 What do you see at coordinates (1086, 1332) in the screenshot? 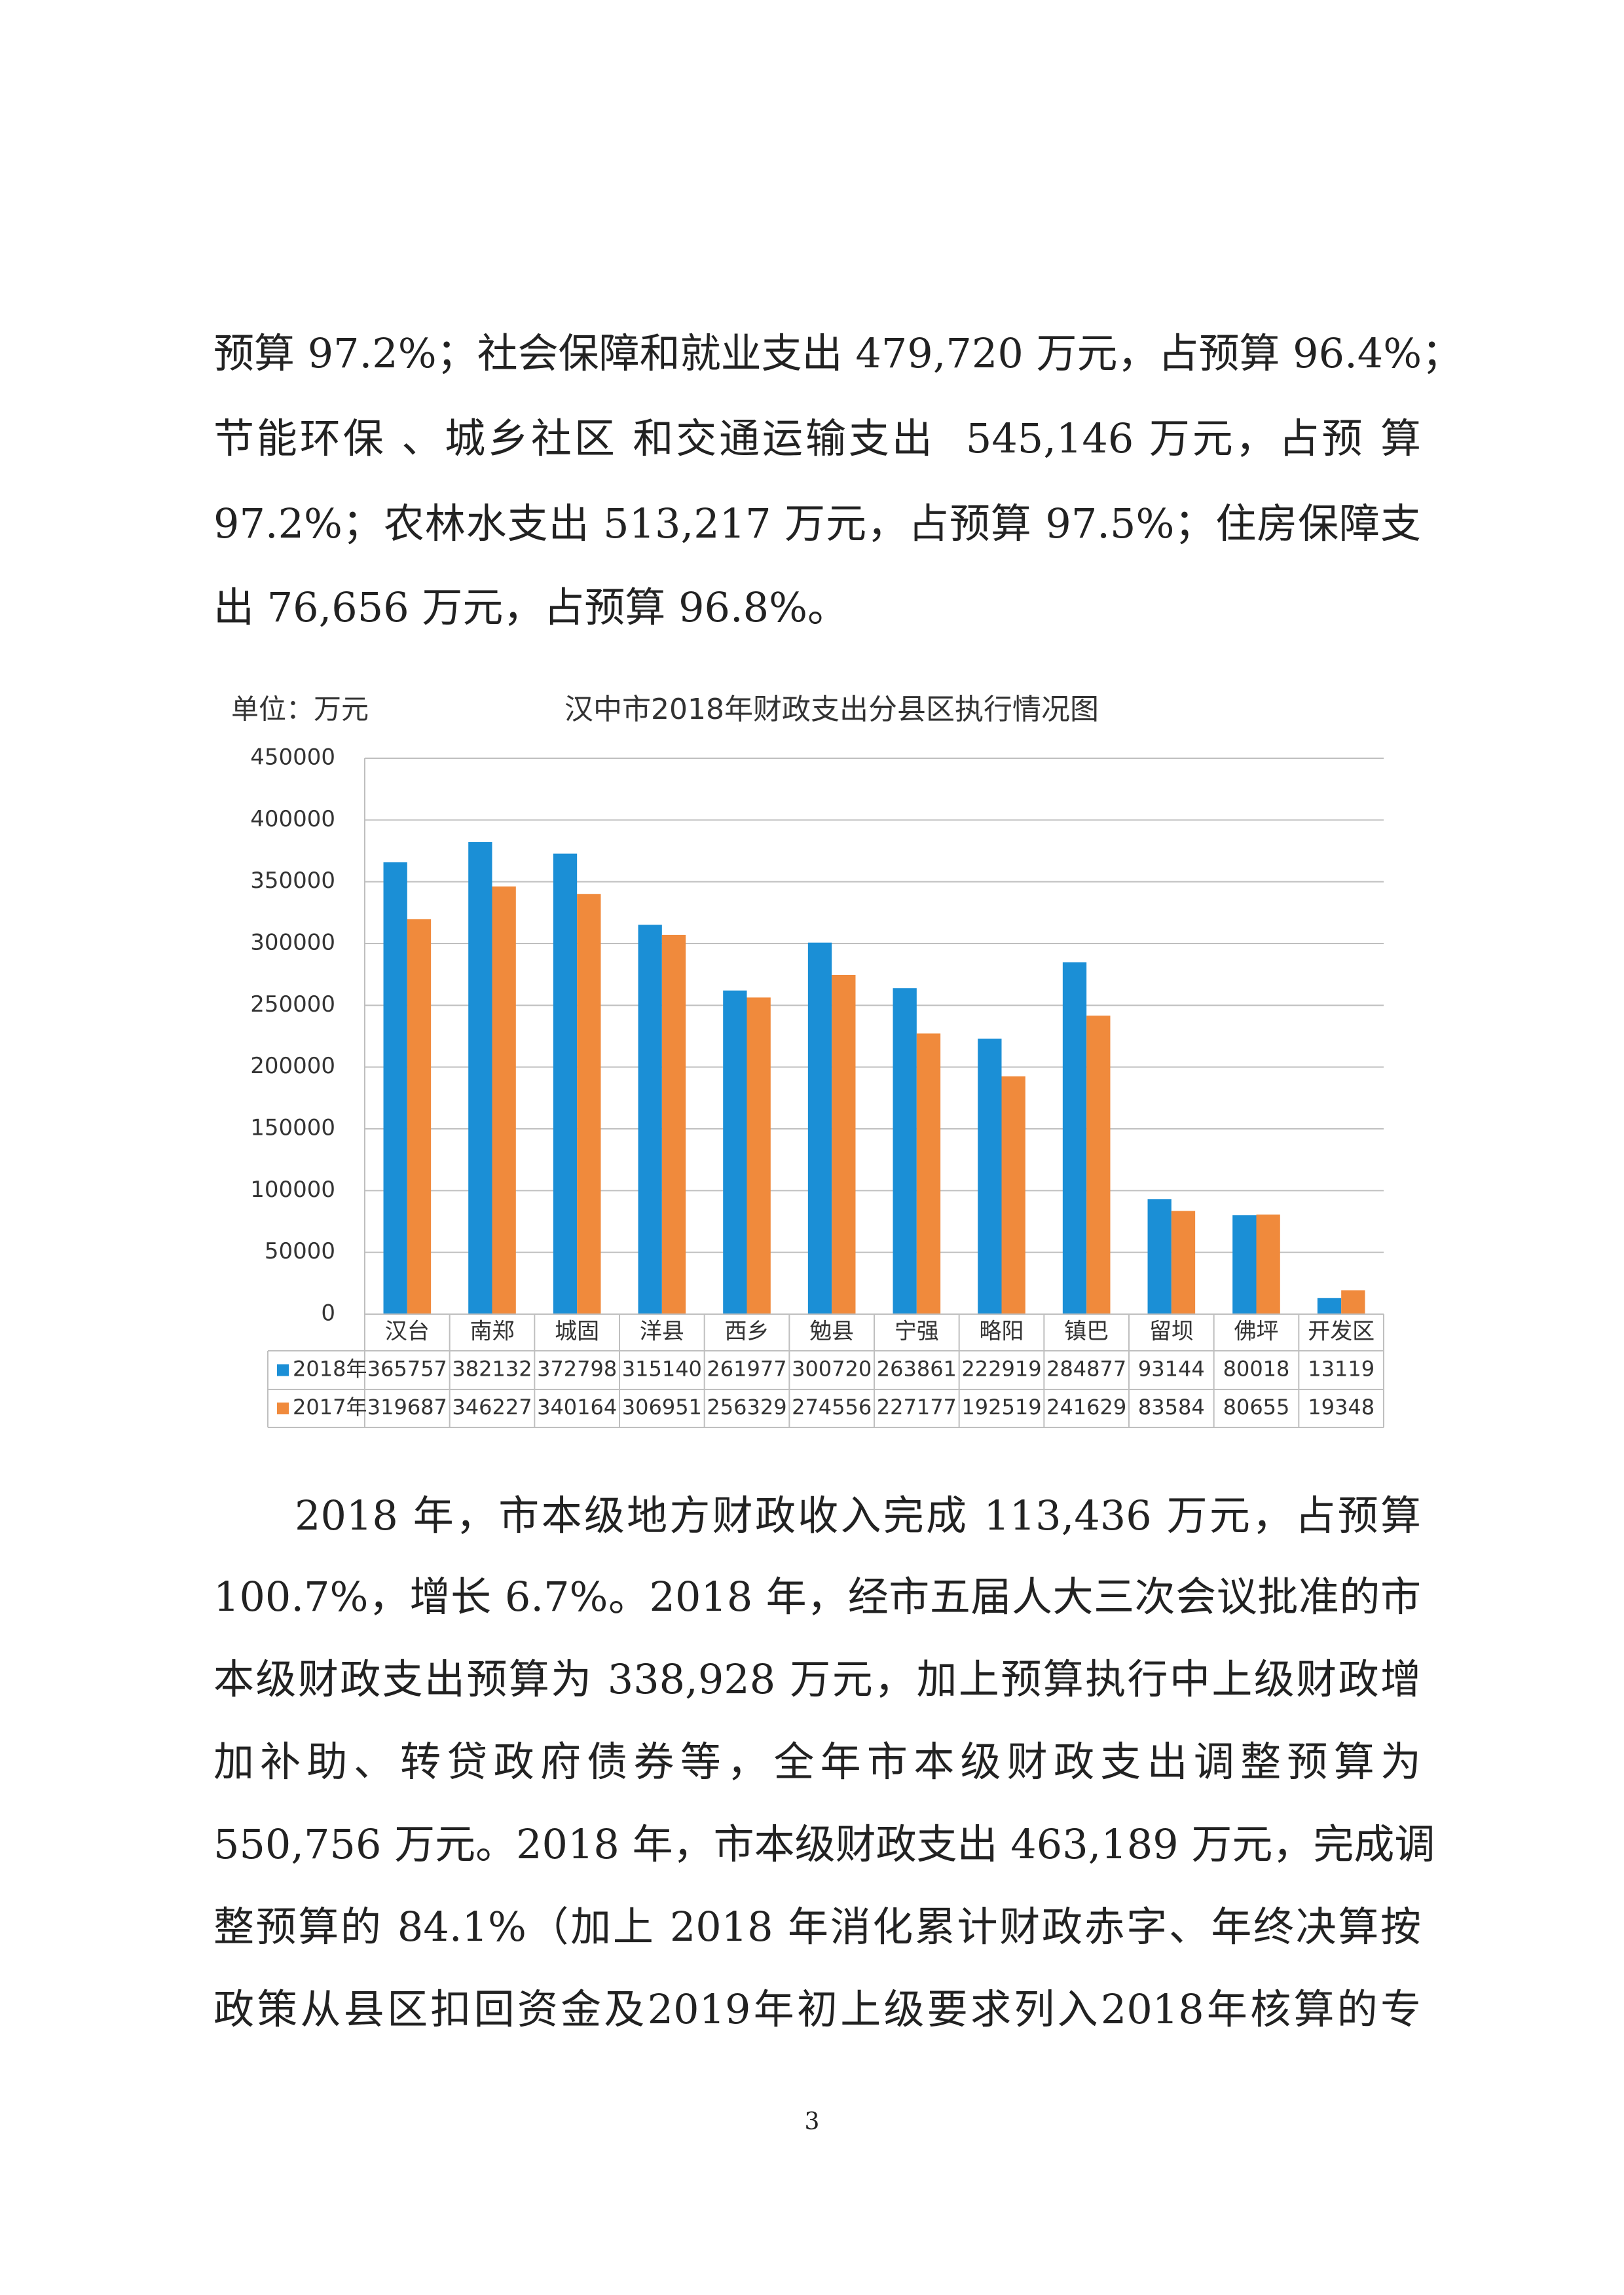
I see `x-tick-label: 镇巴` at bounding box center [1086, 1332].